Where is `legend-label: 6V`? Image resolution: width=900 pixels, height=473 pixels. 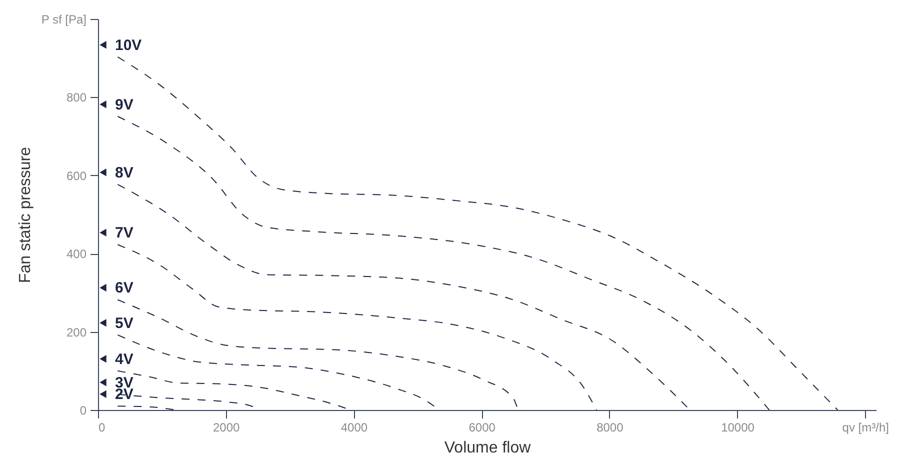 legend-label: 6V is located at coordinates (124, 288).